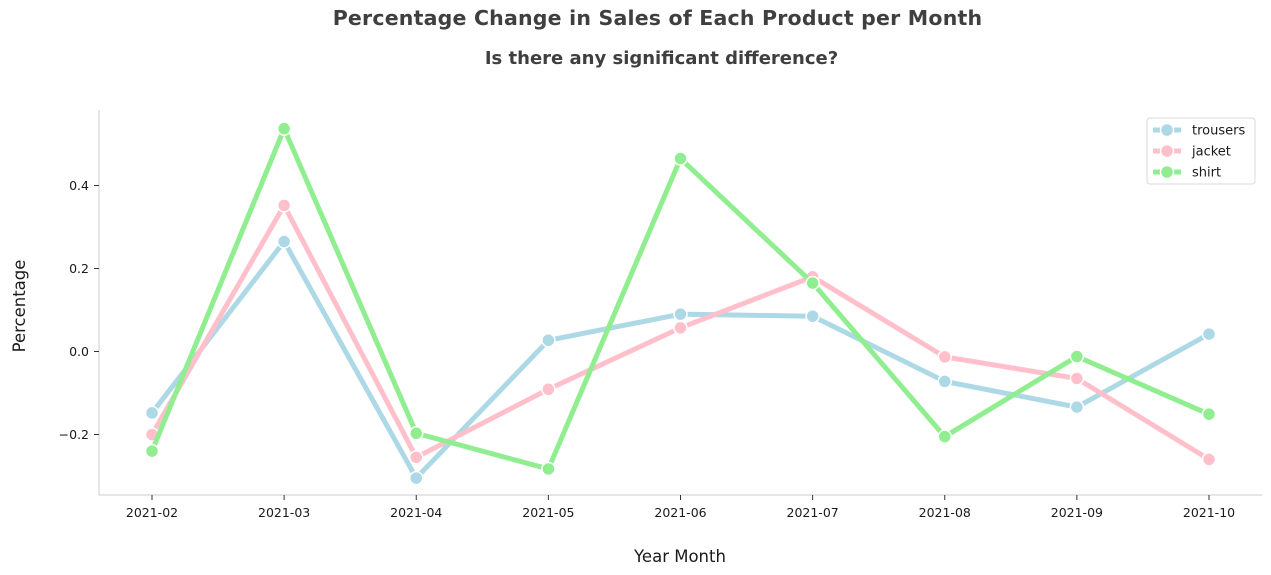 This screenshot has width=1271, height=575. I want to click on x-tick-label: 2021-08, so click(945, 512).